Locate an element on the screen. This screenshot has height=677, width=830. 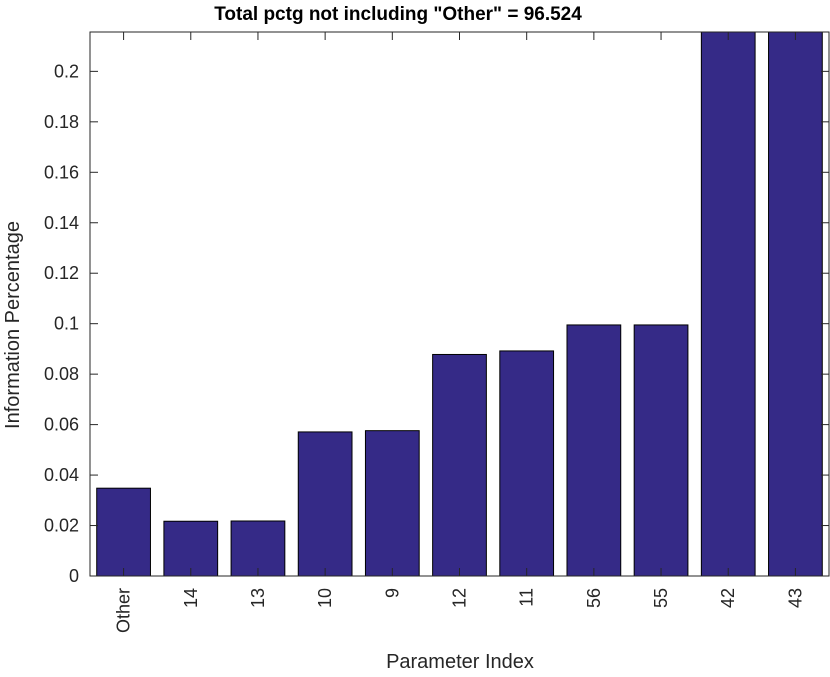
y-tick-label: 0.14 is located at coordinates (61, 223).